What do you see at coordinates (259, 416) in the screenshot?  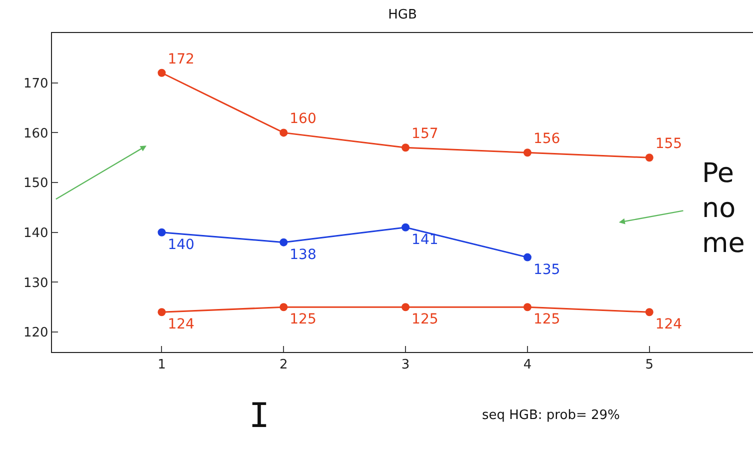 I see `text: I` at bounding box center [259, 416].